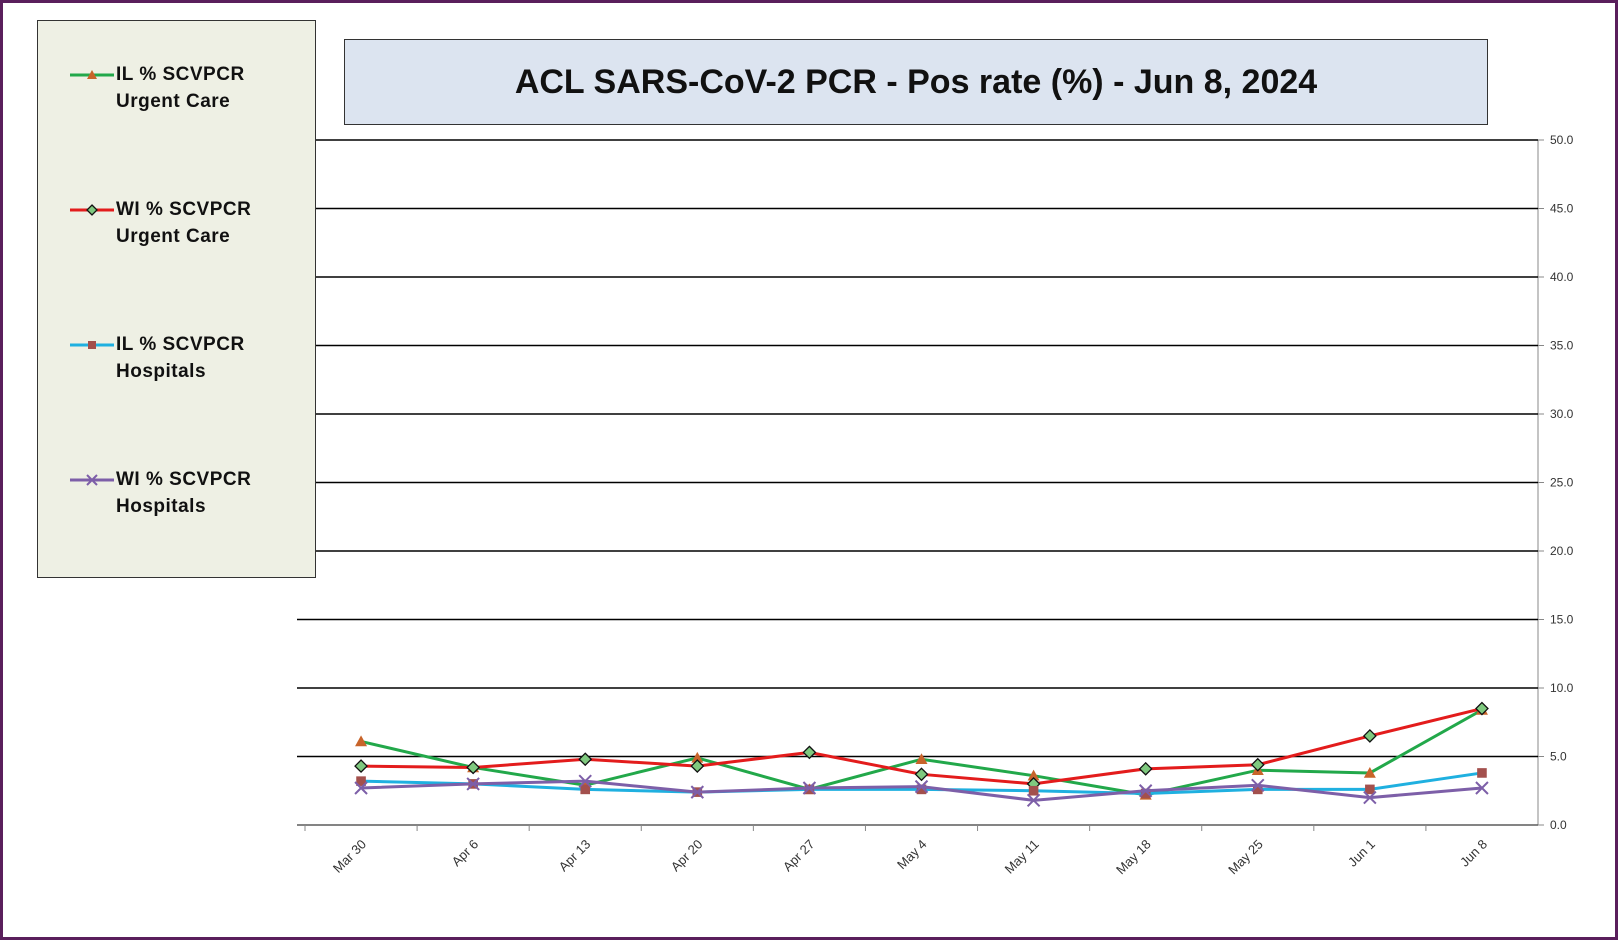 Image resolution: width=1618 pixels, height=940 pixels. I want to click on legend-item: WI % SCVPCR Urgent Care, so click(188, 223).